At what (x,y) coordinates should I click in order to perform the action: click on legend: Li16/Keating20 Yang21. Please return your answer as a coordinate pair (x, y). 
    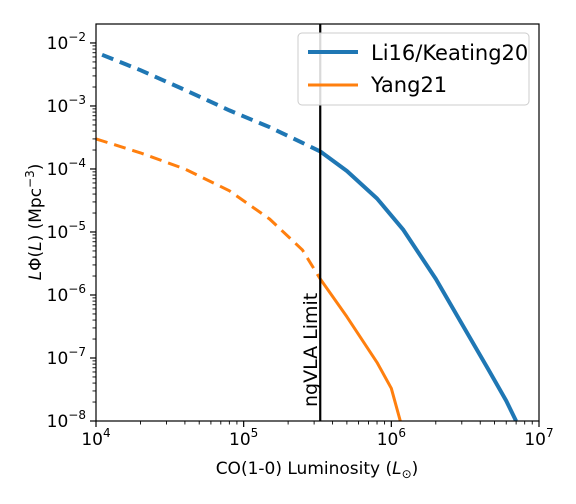
    Looking at the image, I should click on (413, 69).